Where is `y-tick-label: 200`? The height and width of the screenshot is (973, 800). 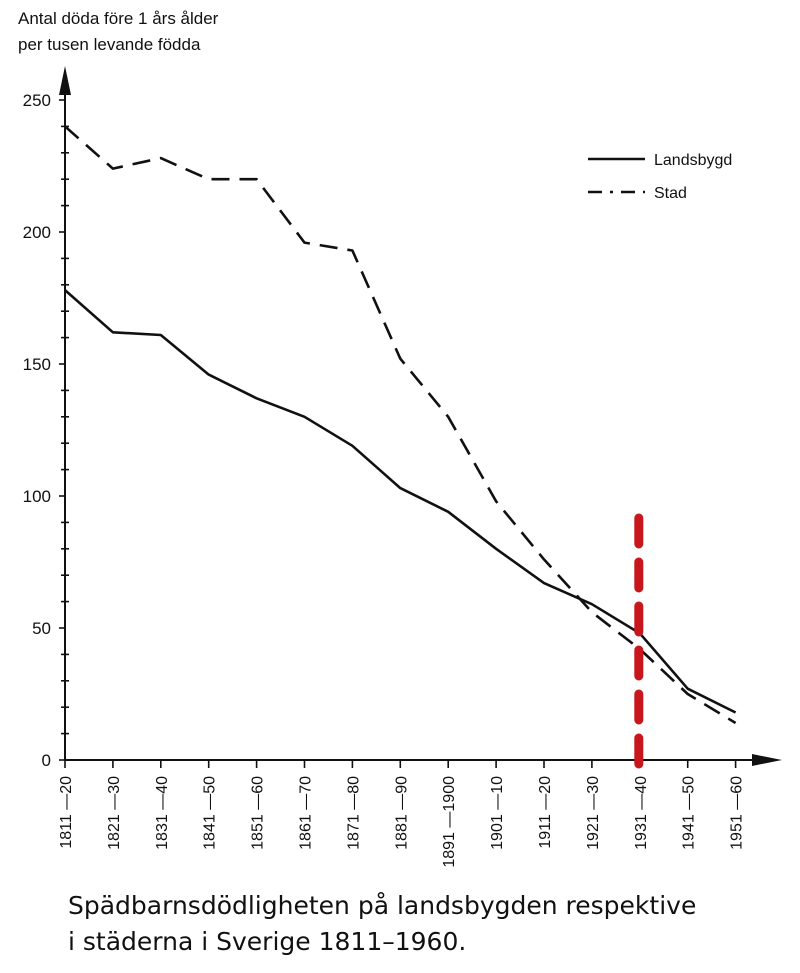
y-tick-label: 200 is located at coordinates (37, 232).